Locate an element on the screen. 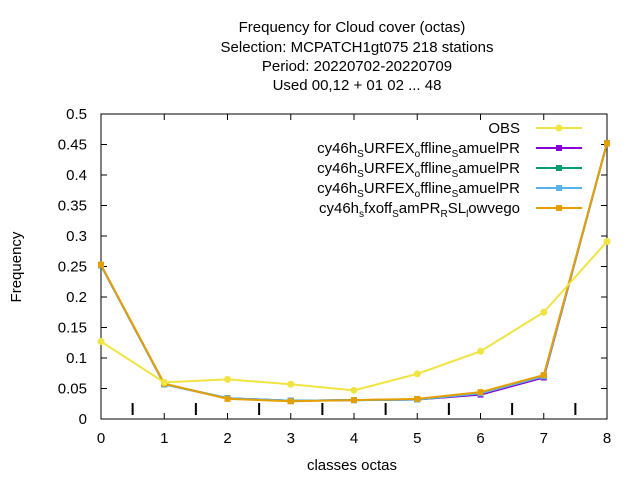  x-axis-label: classes octas is located at coordinates (352, 465).